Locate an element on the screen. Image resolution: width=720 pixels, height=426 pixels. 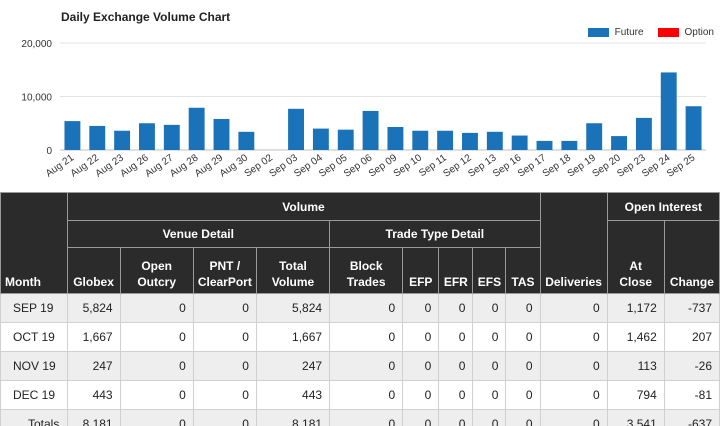
table-row: DEC 19 443 0 0 443 0 0 0 0 0 0 794 -81 is located at coordinates (360, 395).